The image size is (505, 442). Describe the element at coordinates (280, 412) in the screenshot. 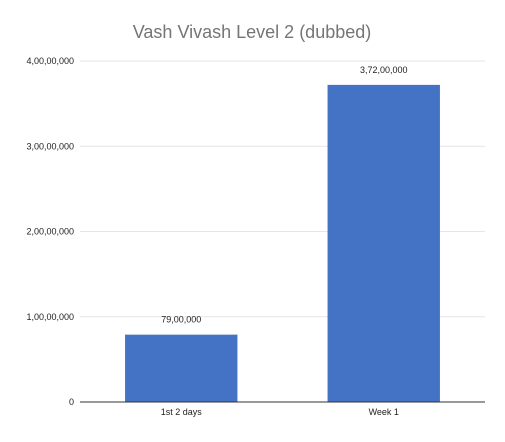

I see `x-axis-tick-labels: 1st 2 days Week 1` at that location.